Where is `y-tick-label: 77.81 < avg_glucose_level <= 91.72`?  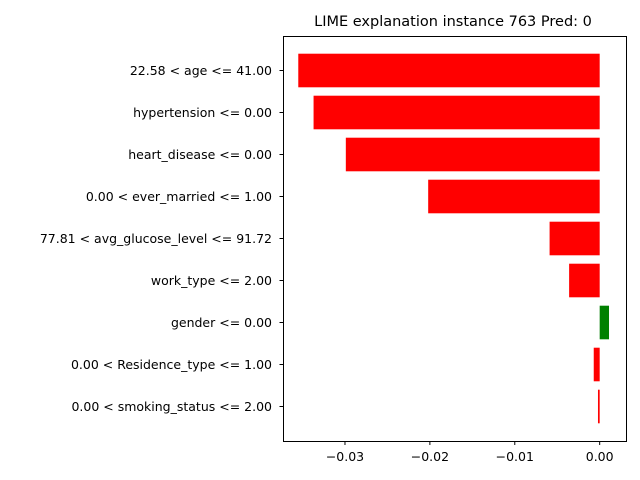 y-tick-label: 77.81 < avg_glucose_level <= 91.72 is located at coordinates (156, 238).